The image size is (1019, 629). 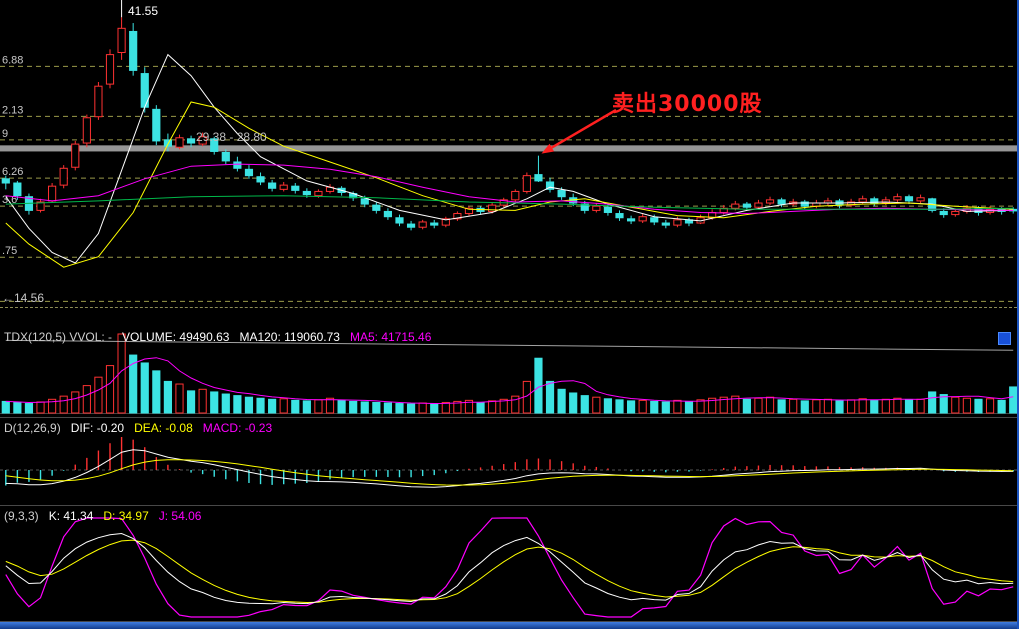 I want to click on macd-header-segment-3: MACD: -0.23, so click(x=237, y=428).